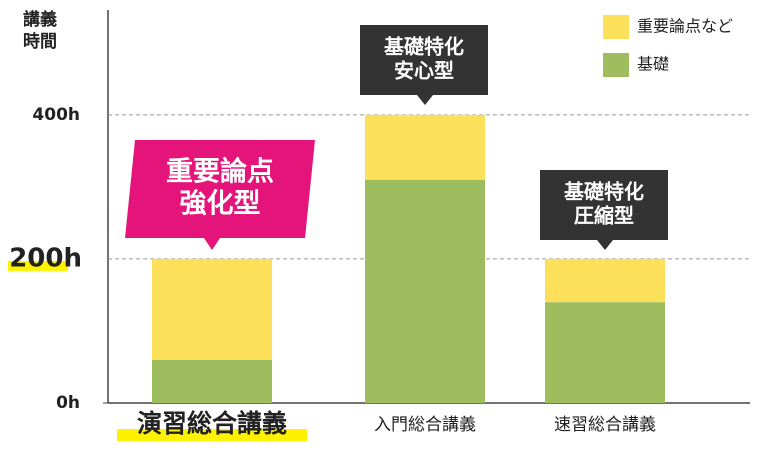 The image size is (760, 452). What do you see at coordinates (40, 41) in the screenshot?
I see `y-axis-label: 時間` at bounding box center [40, 41].